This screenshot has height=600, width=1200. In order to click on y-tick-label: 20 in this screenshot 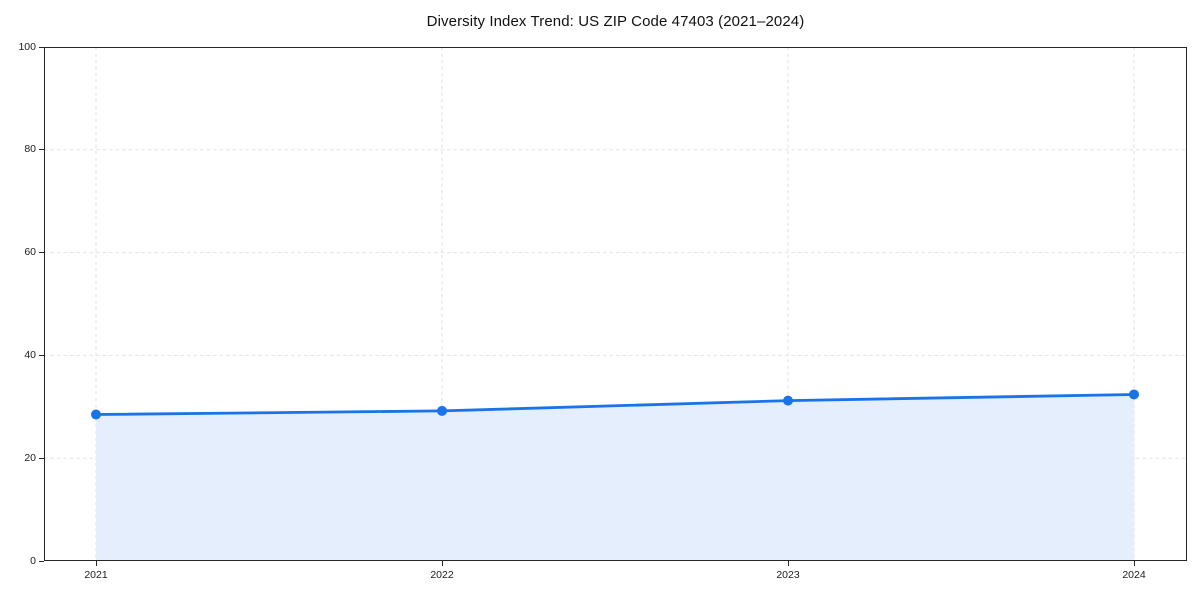, I will do `click(30, 457)`.